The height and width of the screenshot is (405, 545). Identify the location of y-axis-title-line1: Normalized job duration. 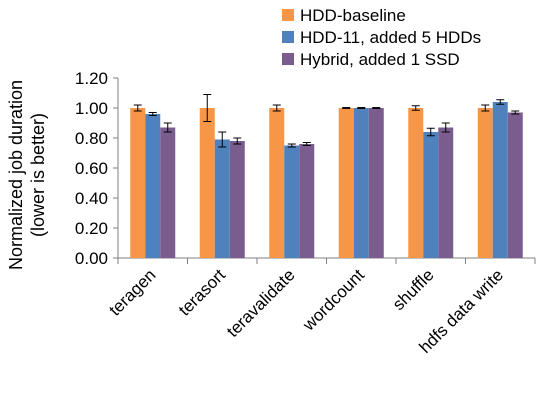
(16, 175).